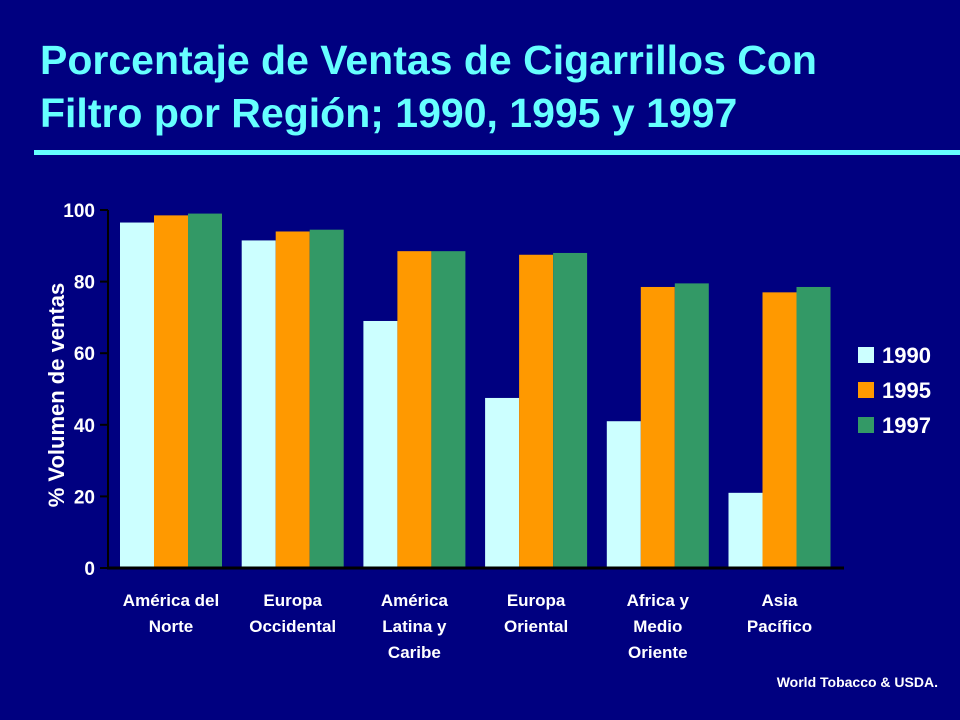 The height and width of the screenshot is (720, 960). What do you see at coordinates (85, 390) in the screenshot?
I see `y-ticks-group: 0 20 40 60 80 100` at bounding box center [85, 390].